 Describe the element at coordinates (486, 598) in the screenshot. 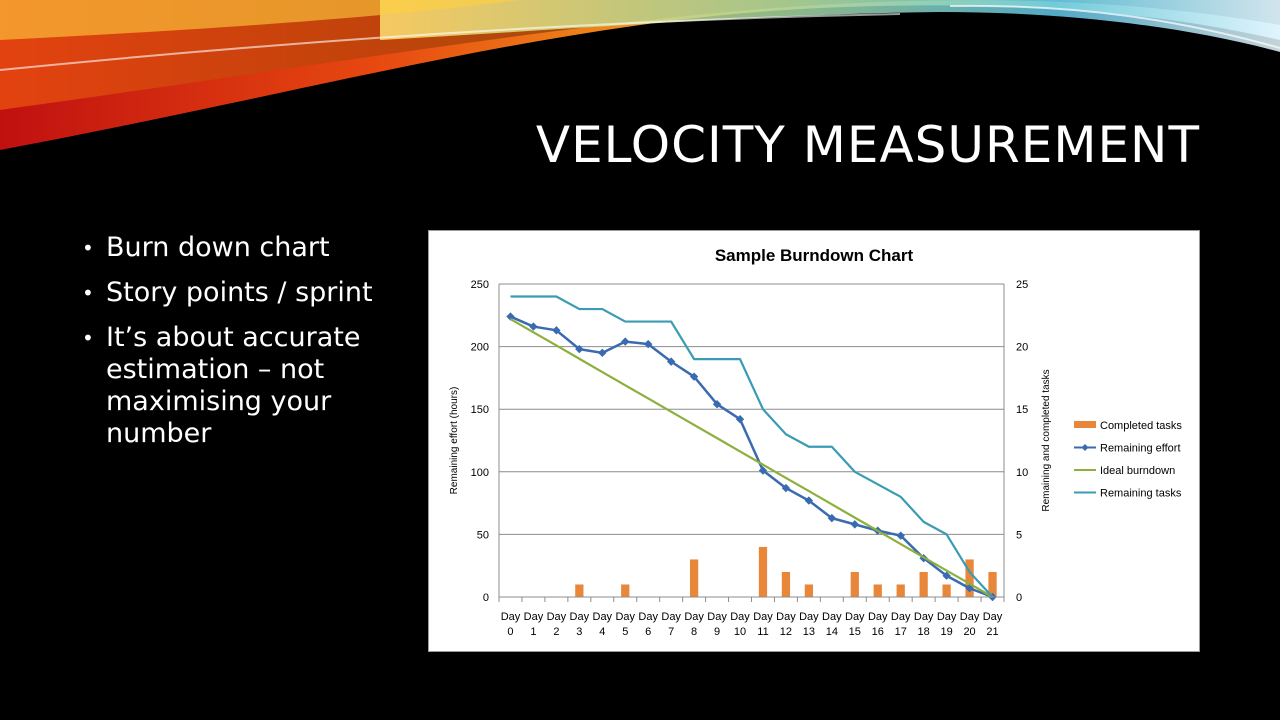

I see `y-tick-label: 0` at that location.